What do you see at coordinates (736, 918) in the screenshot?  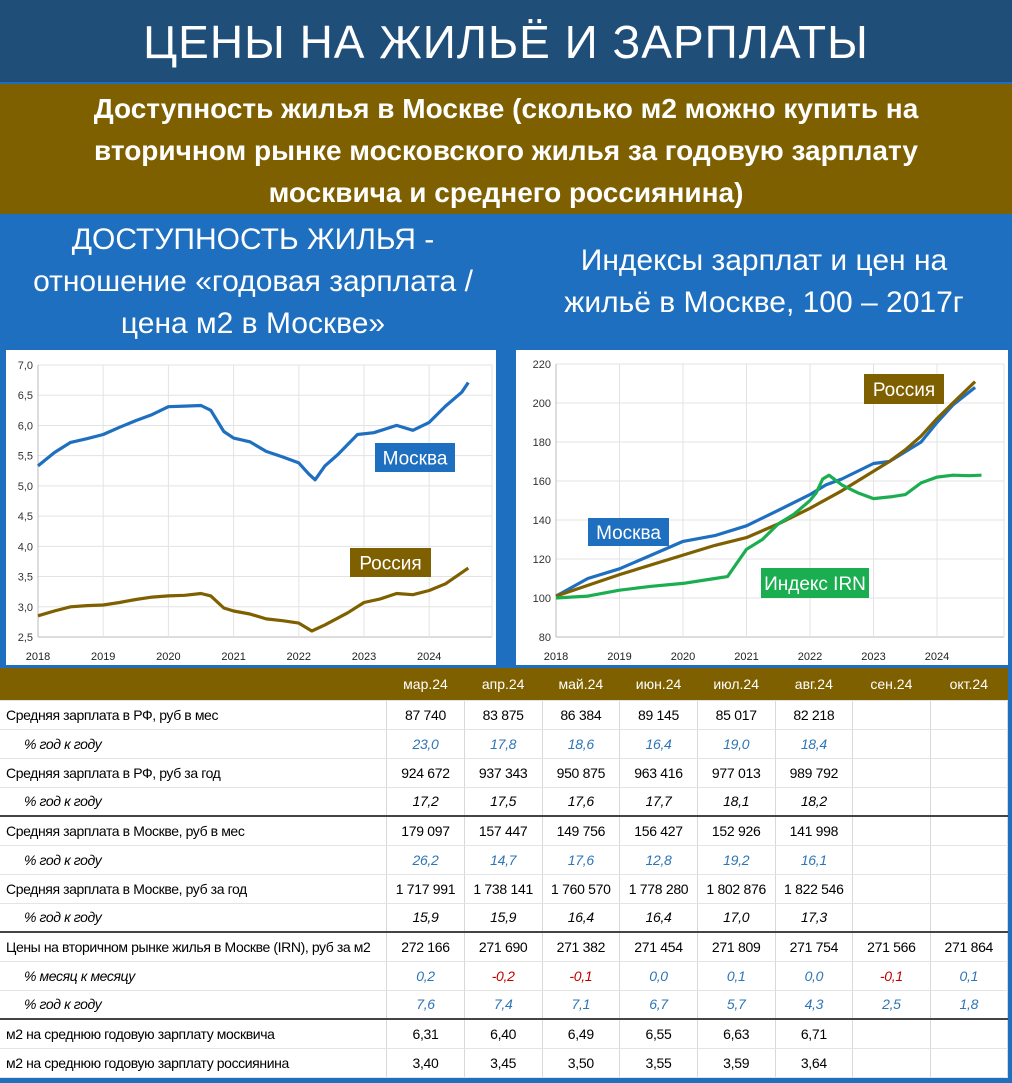 I see `table-cell: 17,0` at bounding box center [736, 918].